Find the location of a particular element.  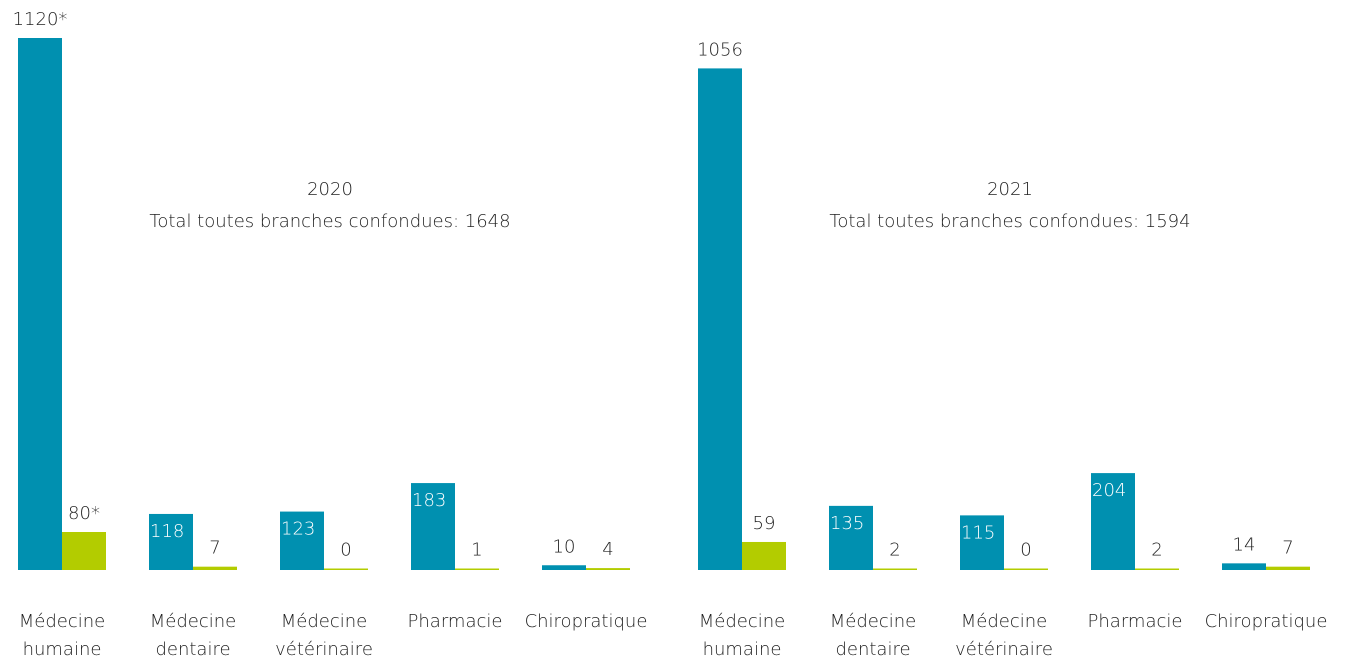

chart-subtitle: Total toutes branches confondues: 1648 is located at coordinates (329, 221).